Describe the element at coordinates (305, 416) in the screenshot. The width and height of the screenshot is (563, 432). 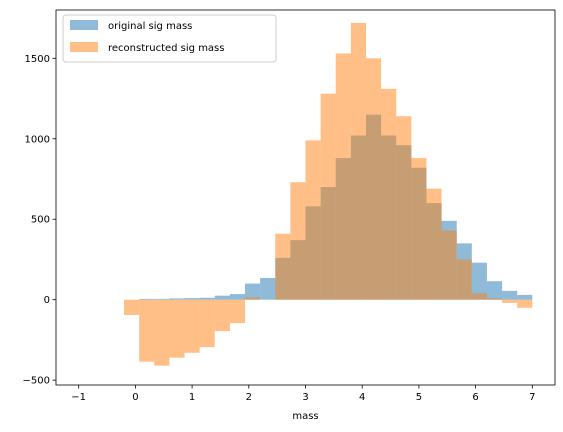
I see `x-axis-label: mass` at that location.